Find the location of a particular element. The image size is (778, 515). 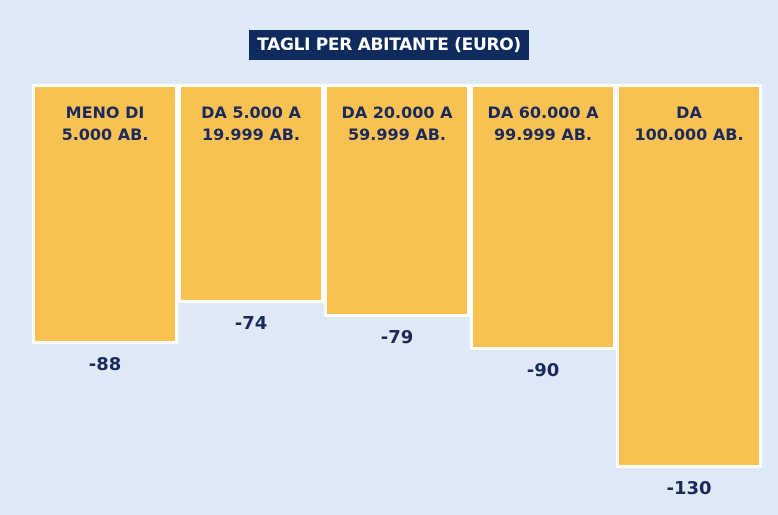

value-label: -88 is located at coordinates (105, 364).